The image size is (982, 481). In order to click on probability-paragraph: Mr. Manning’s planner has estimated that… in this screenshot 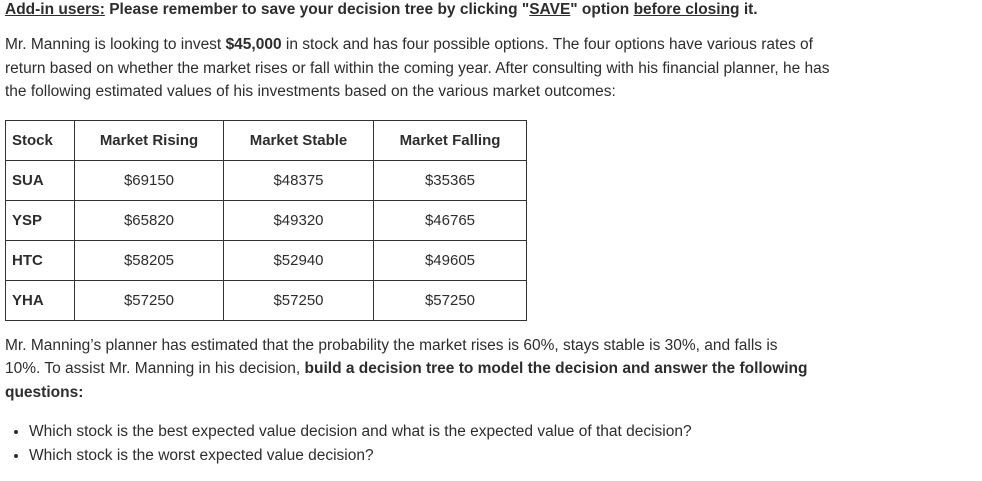, I will do `click(406, 368)`.